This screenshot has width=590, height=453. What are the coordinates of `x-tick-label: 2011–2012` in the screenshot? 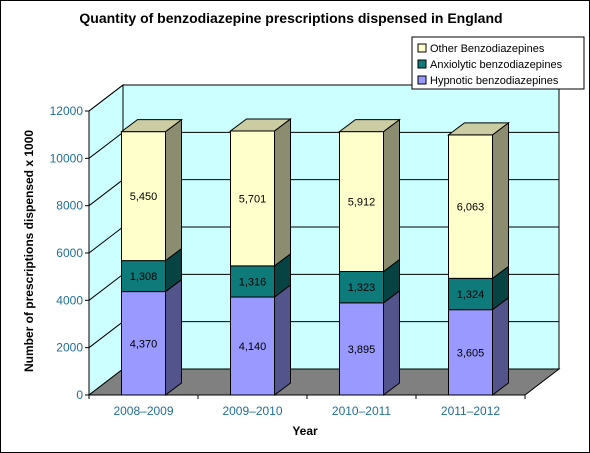 It's located at (471, 411).